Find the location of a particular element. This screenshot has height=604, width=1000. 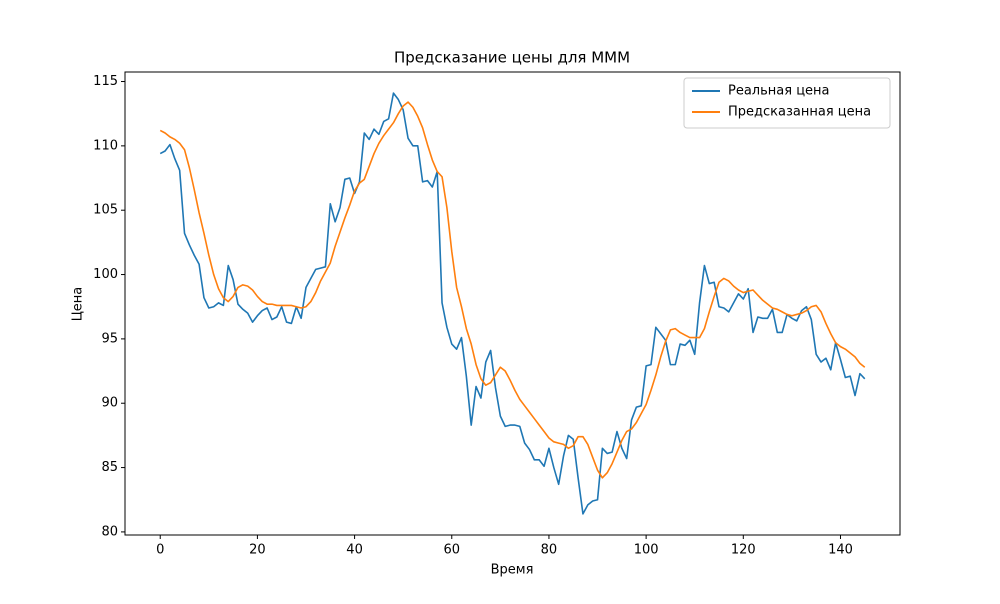

y-tick-label: 105 is located at coordinates (105, 210).